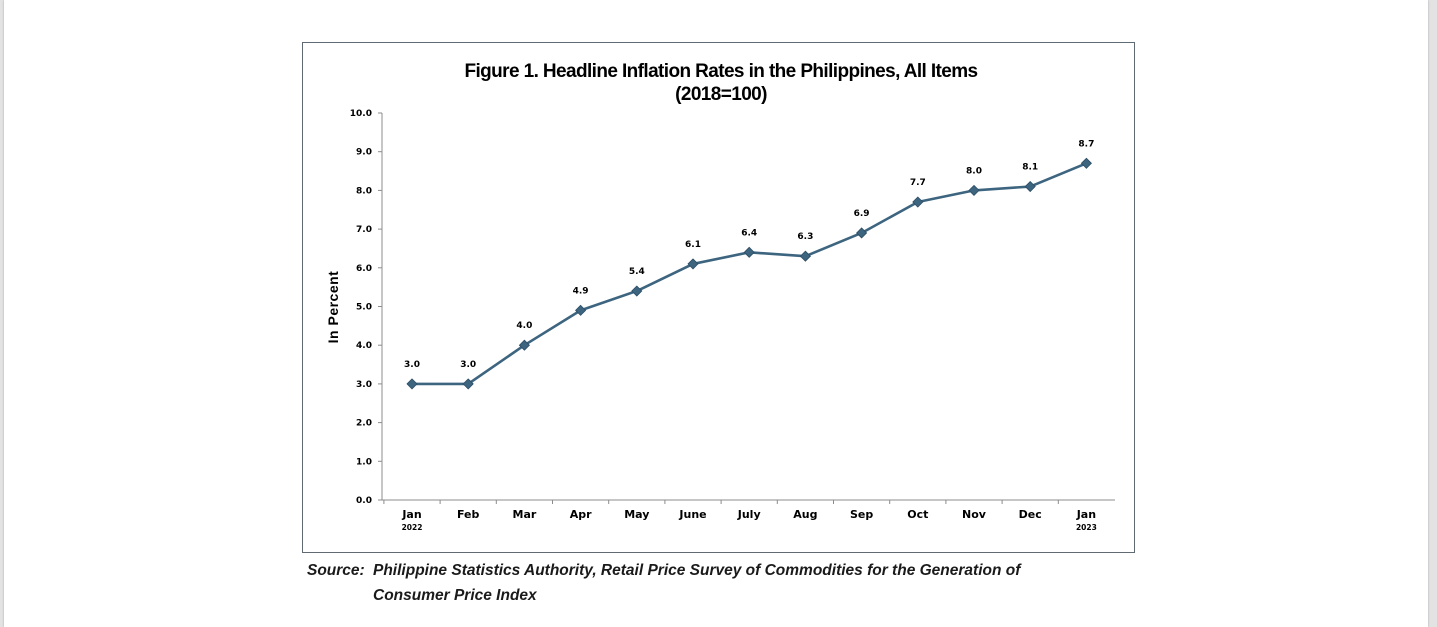 This screenshot has width=1437, height=627. I want to click on y-tick-label: 5.0, so click(364, 308).